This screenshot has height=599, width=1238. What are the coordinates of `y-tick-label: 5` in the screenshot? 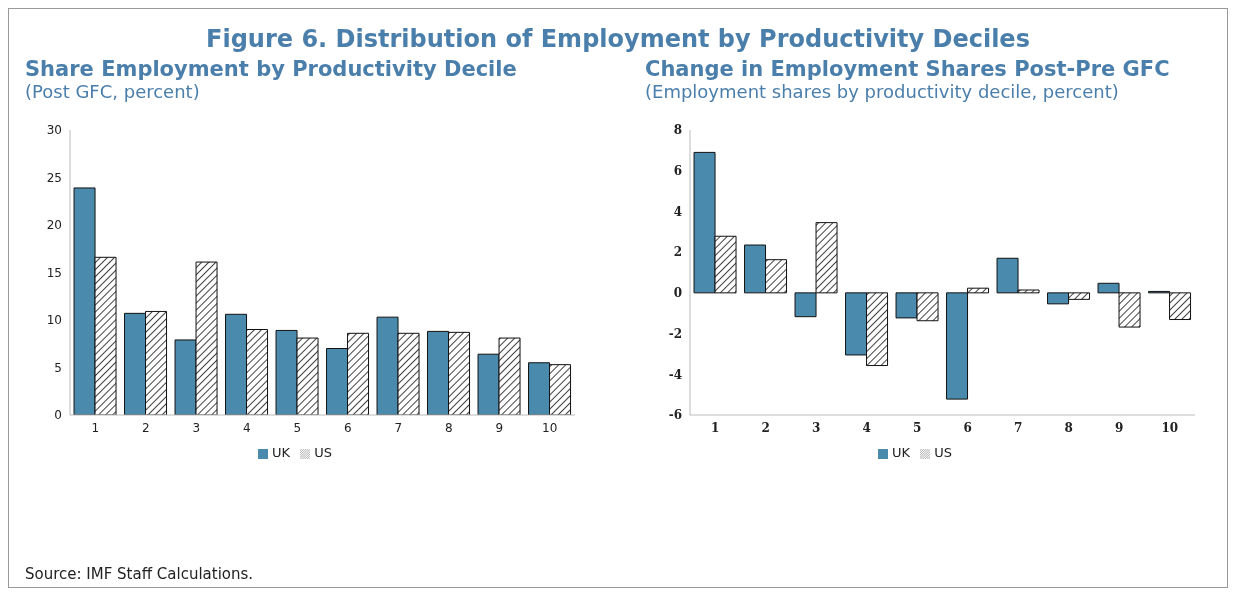 It's located at (58, 367).